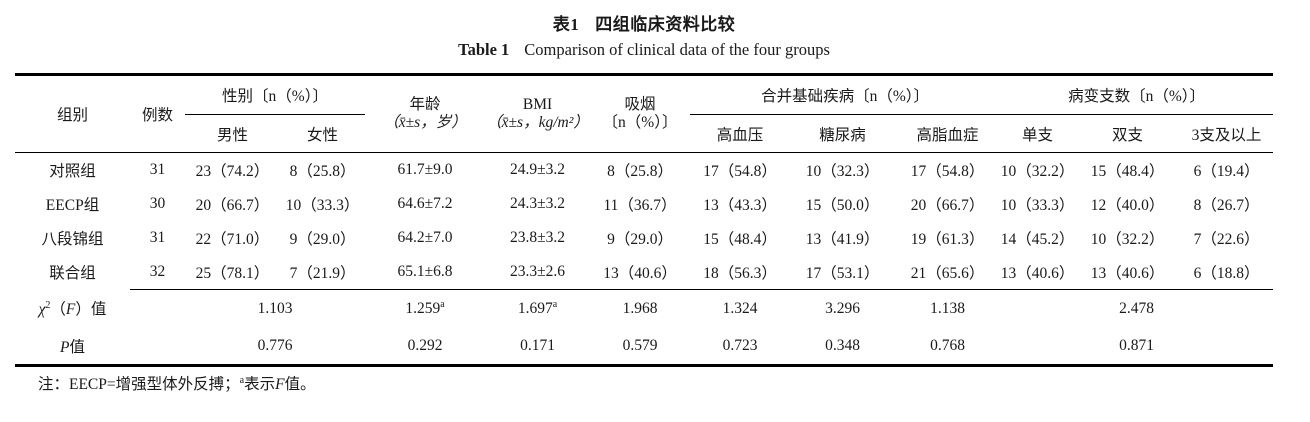 Image resolution: width=1310 pixels, height=422 pixels. I want to click on cell-hypertension: 18（56.3）, so click(740, 273).